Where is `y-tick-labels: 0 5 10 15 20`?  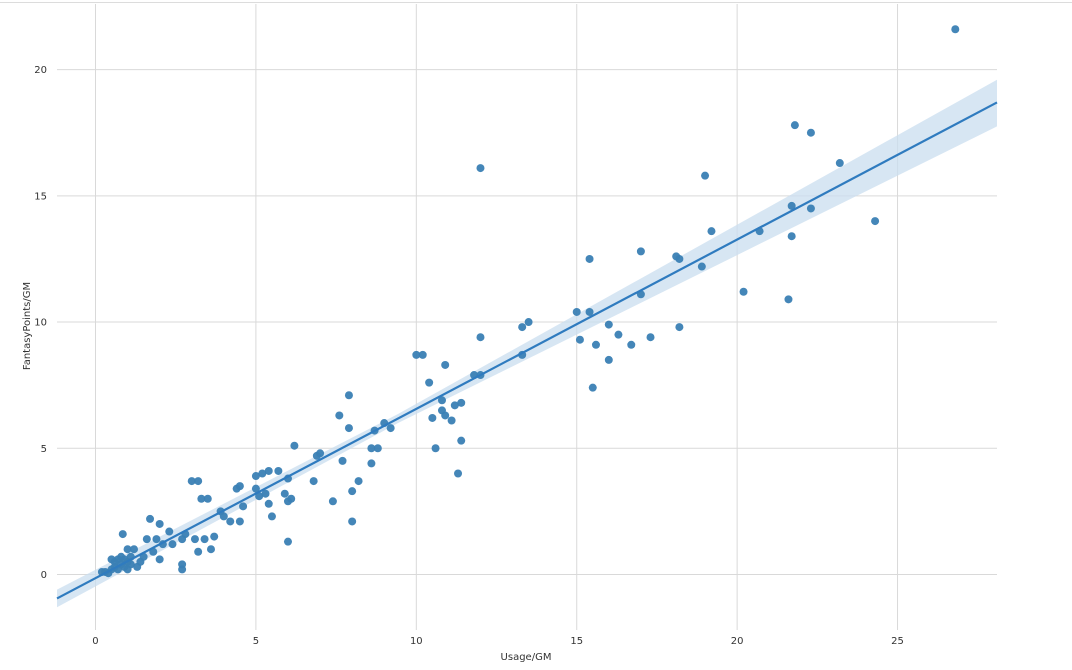
y-tick-labels: 0 5 10 15 20 is located at coordinates (40, 323).